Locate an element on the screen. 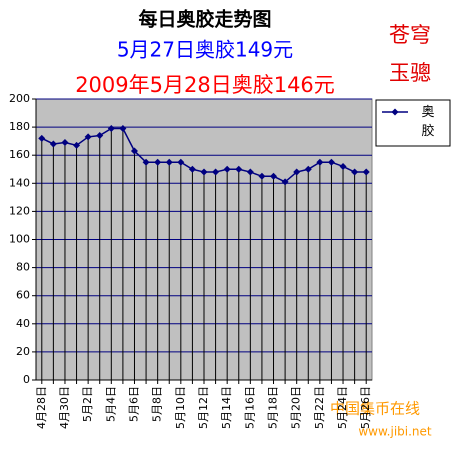 The width and height of the screenshot is (452, 452). x-tick-label: 5月24日 is located at coordinates (342, 407).